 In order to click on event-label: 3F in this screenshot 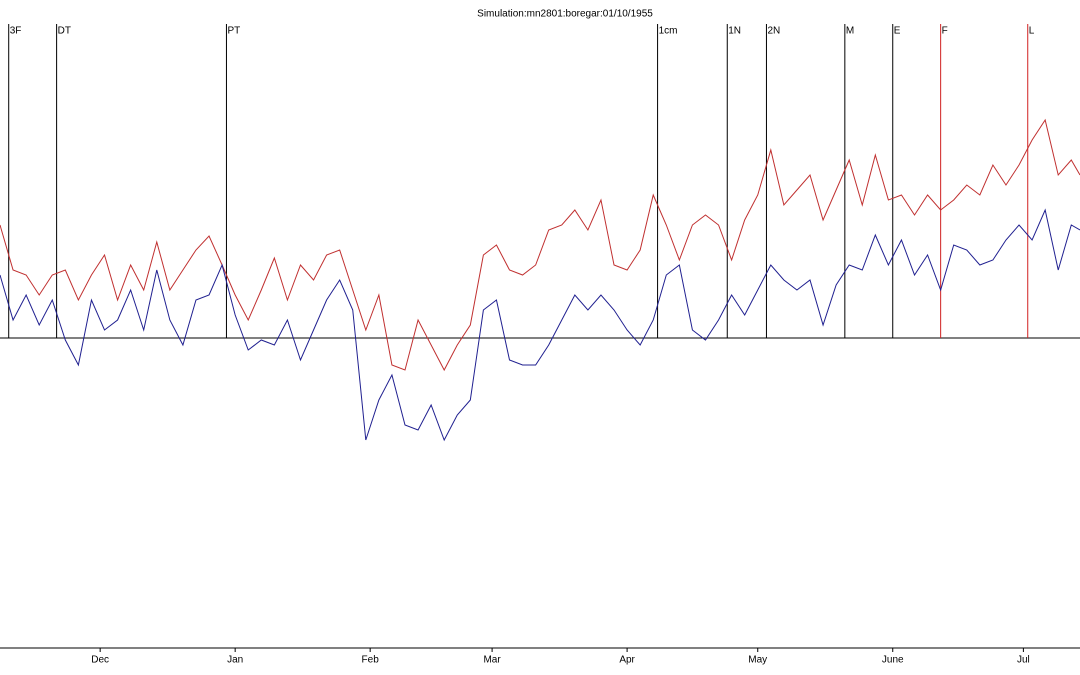, I will do `click(16, 31)`.